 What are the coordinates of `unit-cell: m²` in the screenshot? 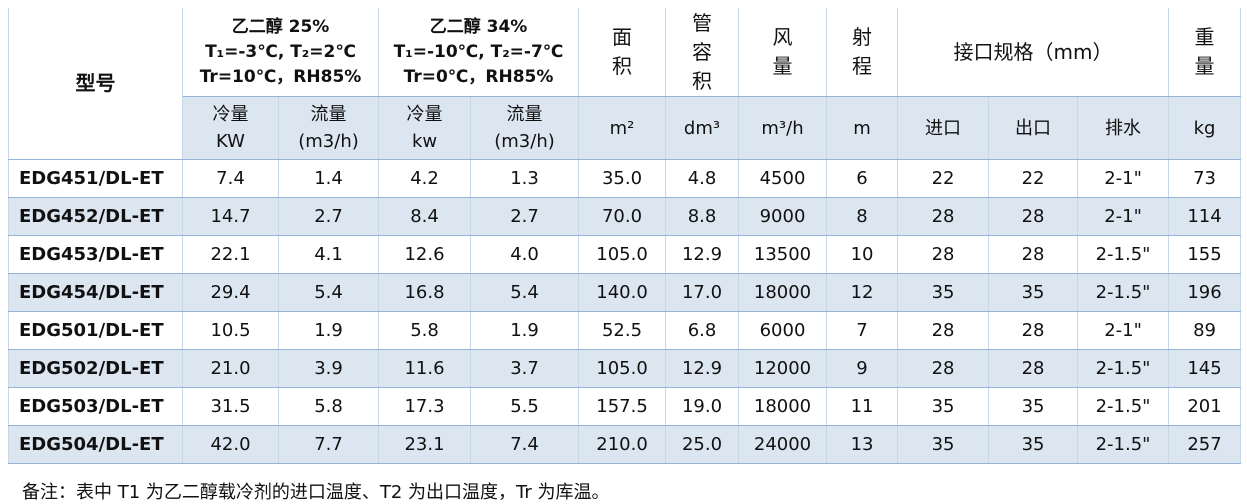 It's located at (622, 128).